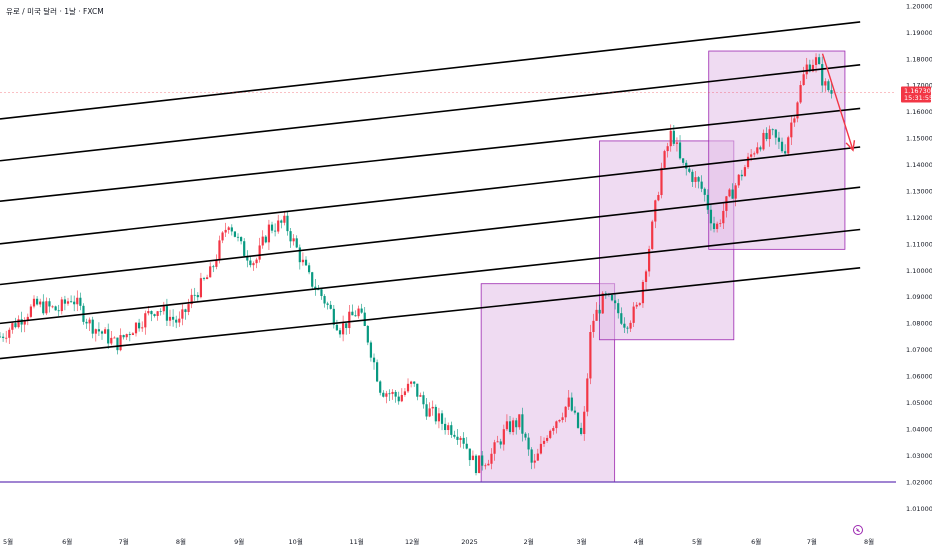 Image resolution: width=932 pixels, height=550 pixels. I want to click on time-tick-label: 6월, so click(756, 541).